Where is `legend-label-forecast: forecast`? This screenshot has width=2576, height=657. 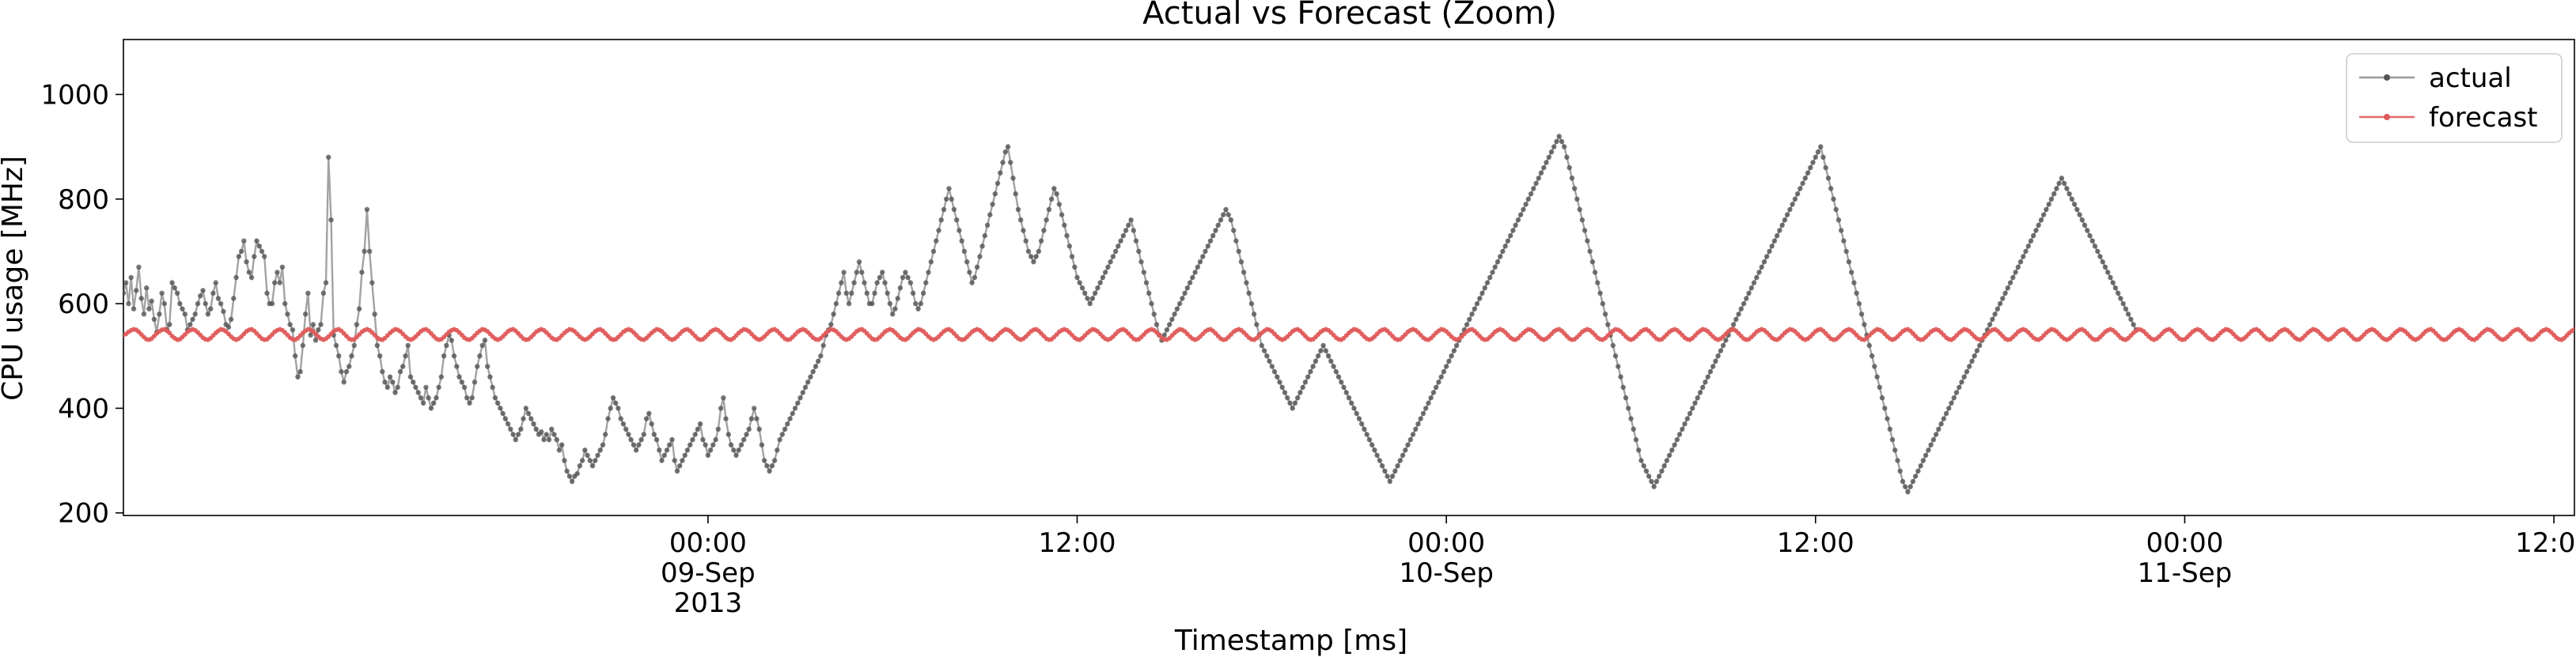
legend-label-forecast: forecast is located at coordinates (2483, 118).